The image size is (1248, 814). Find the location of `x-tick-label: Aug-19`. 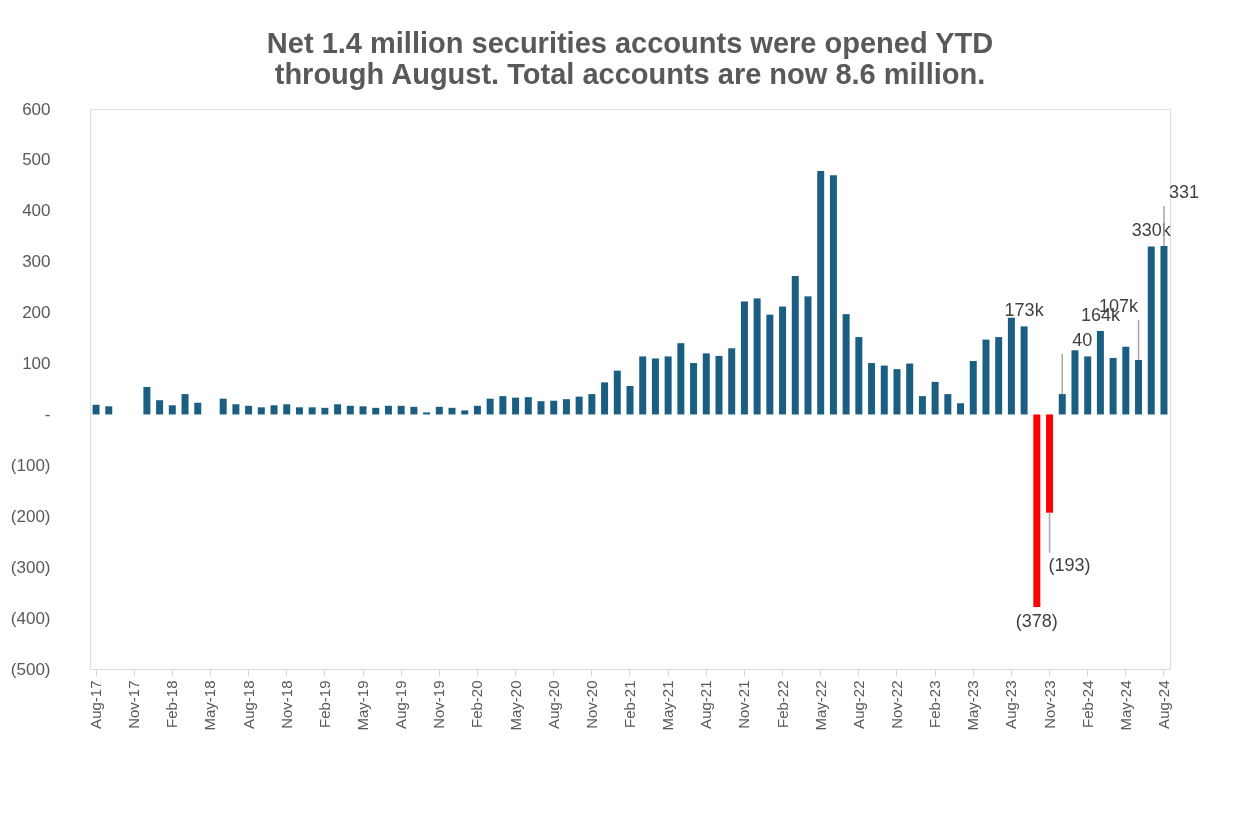

x-tick-label: Aug-19 is located at coordinates (401, 704).